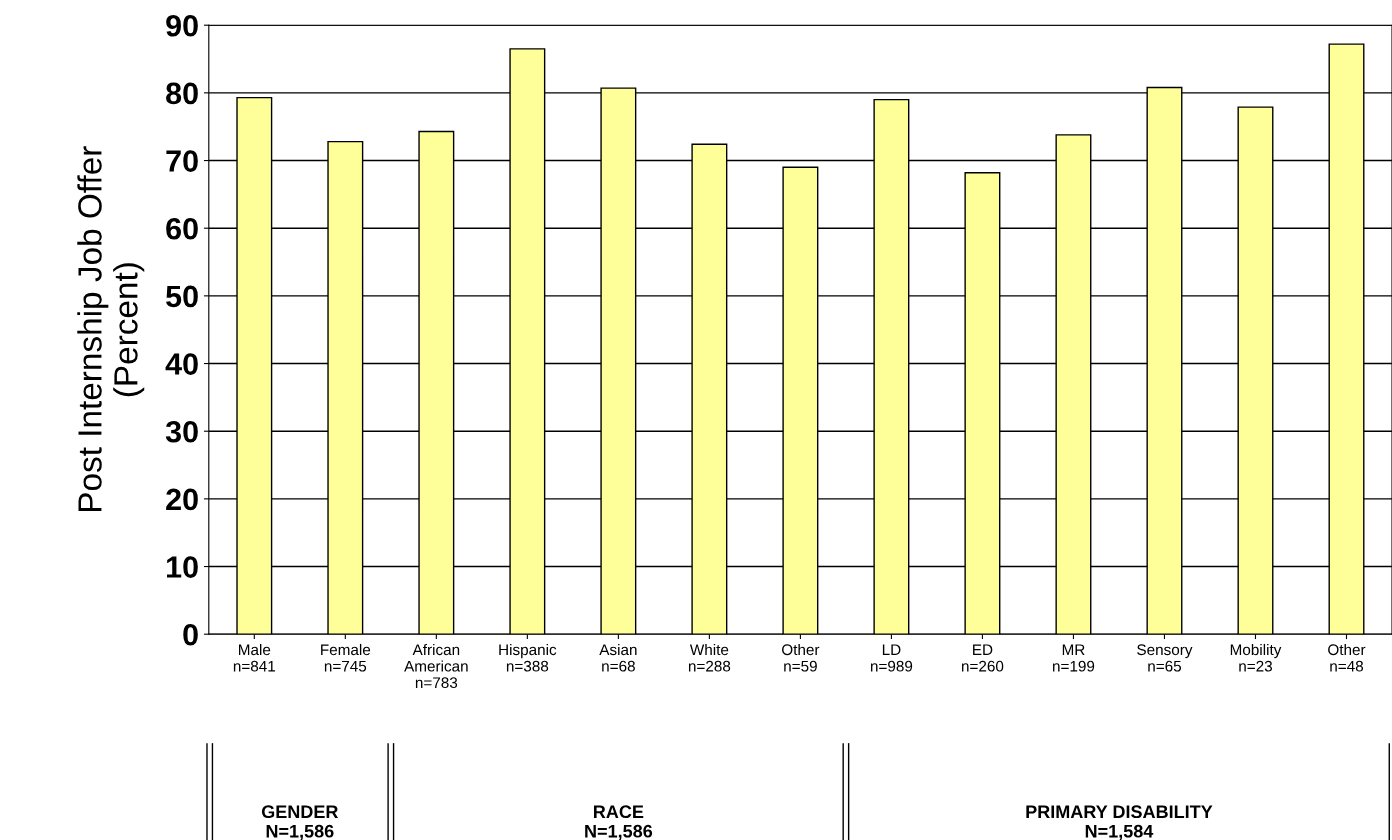 The width and height of the screenshot is (1392, 840). What do you see at coordinates (436, 666) in the screenshot?
I see `x-tick-label: African American n=783` at bounding box center [436, 666].